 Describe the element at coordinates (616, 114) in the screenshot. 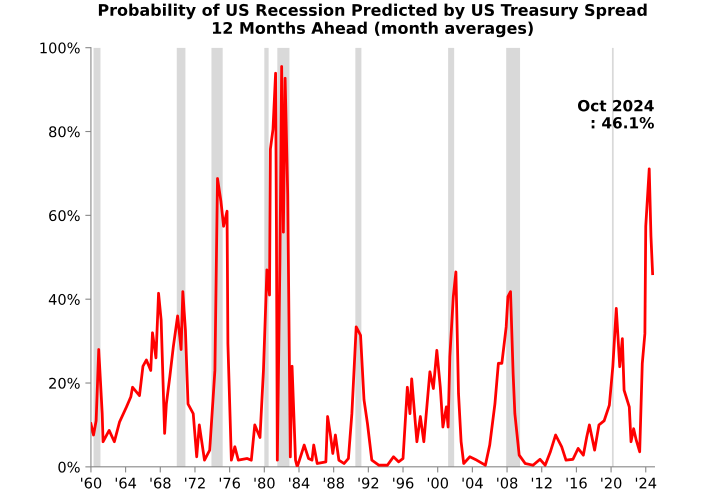

I see `annotation: Oct 2024 : 46.1%` at that location.